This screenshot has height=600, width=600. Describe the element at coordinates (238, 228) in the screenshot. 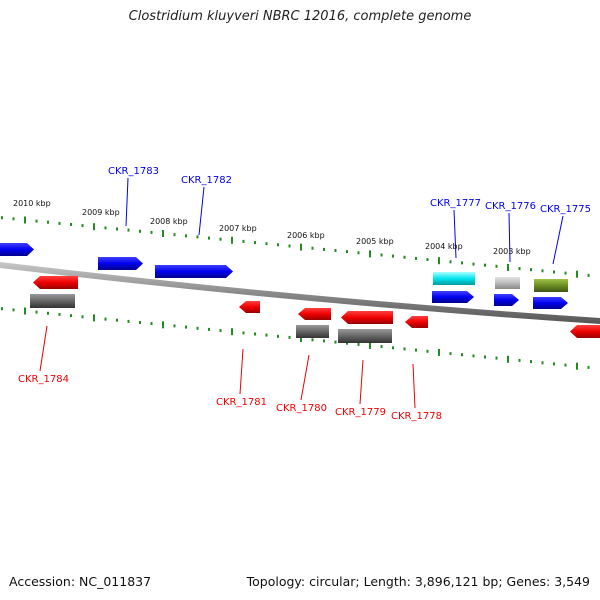

I see `kbp-label: 2007 kbp` at that location.